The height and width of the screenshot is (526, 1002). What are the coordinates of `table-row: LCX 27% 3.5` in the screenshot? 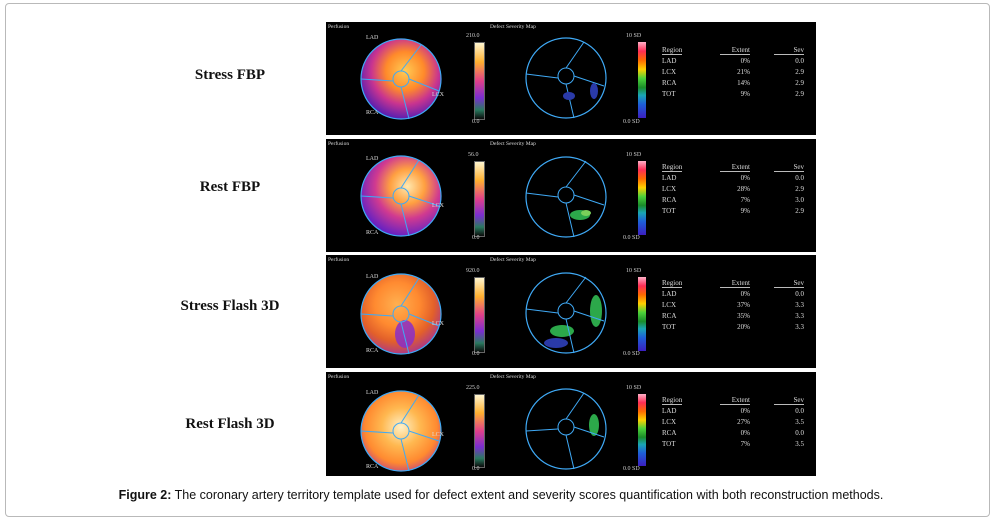 It's located at (733, 422).